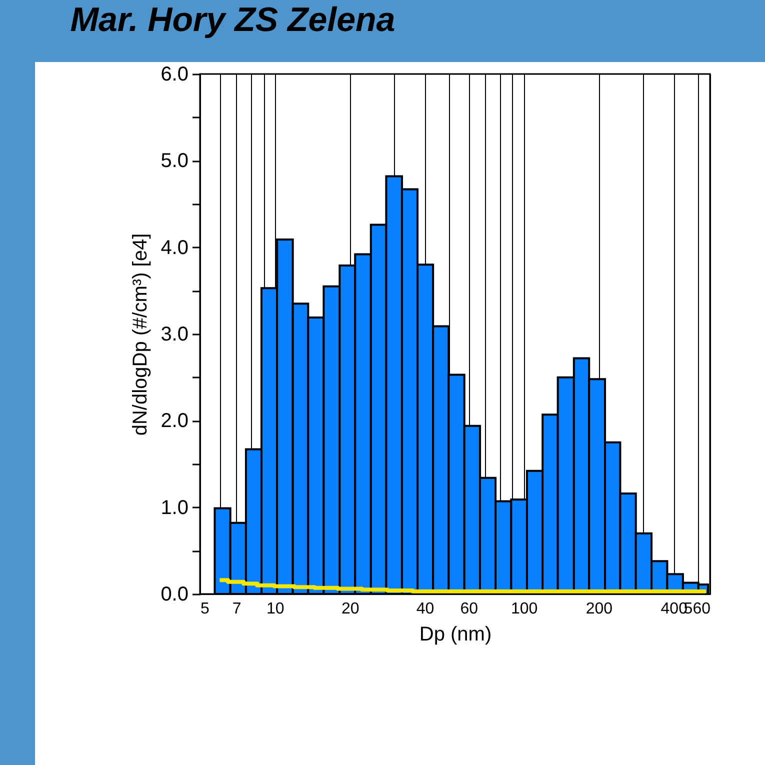 This screenshot has height=765, width=765. Describe the element at coordinates (350, 609) in the screenshot. I see `x-tick-label: 20` at that location.